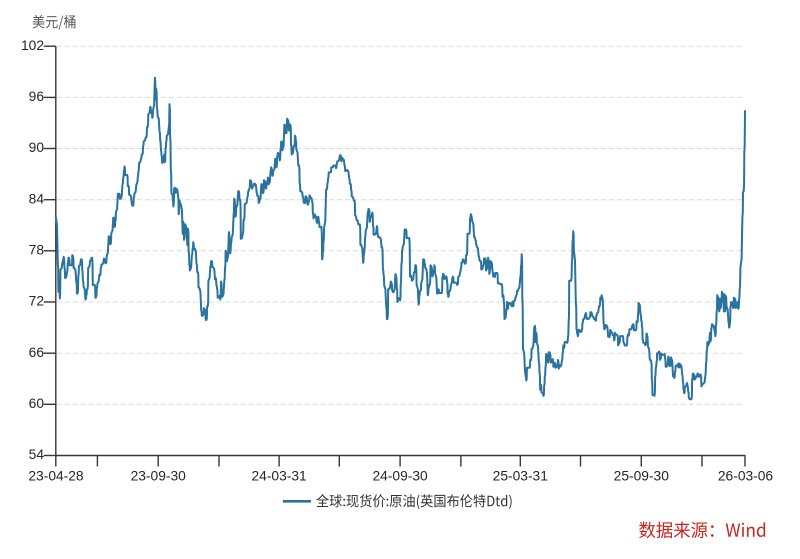 The height and width of the screenshot is (559, 800). Describe the element at coordinates (37, 352) in the screenshot. I see `svg-text: 66` at that location.